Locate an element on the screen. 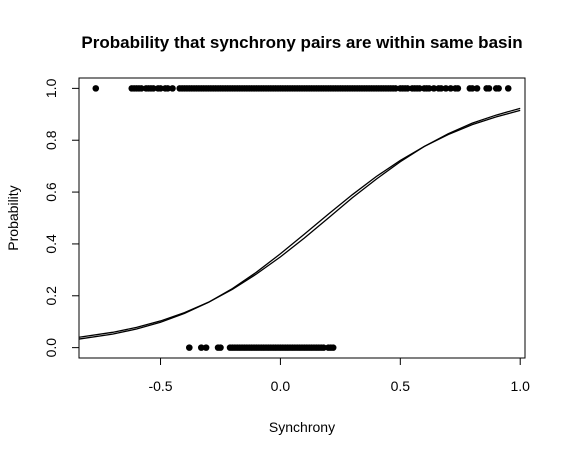 The image size is (566, 457). y-tick-label: 1.0 is located at coordinates (51, 88).